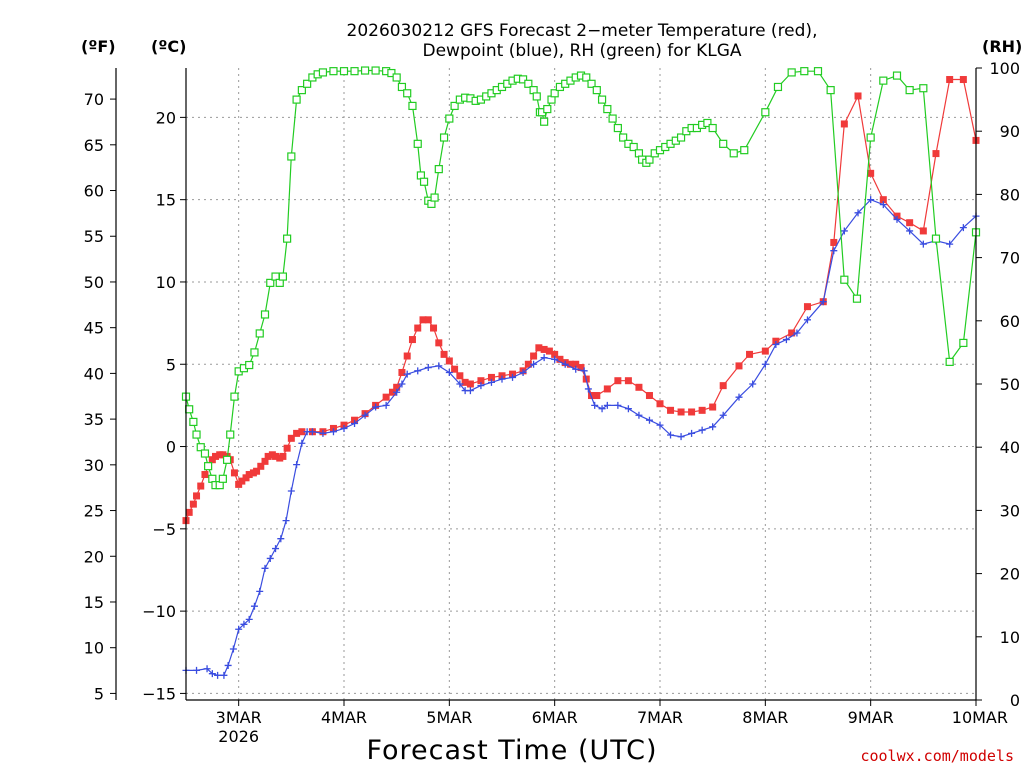 The height and width of the screenshot is (768, 1024). What do you see at coordinates (166, 117) in the screenshot?
I see `celsius-tick-label: 20` at bounding box center [166, 117].